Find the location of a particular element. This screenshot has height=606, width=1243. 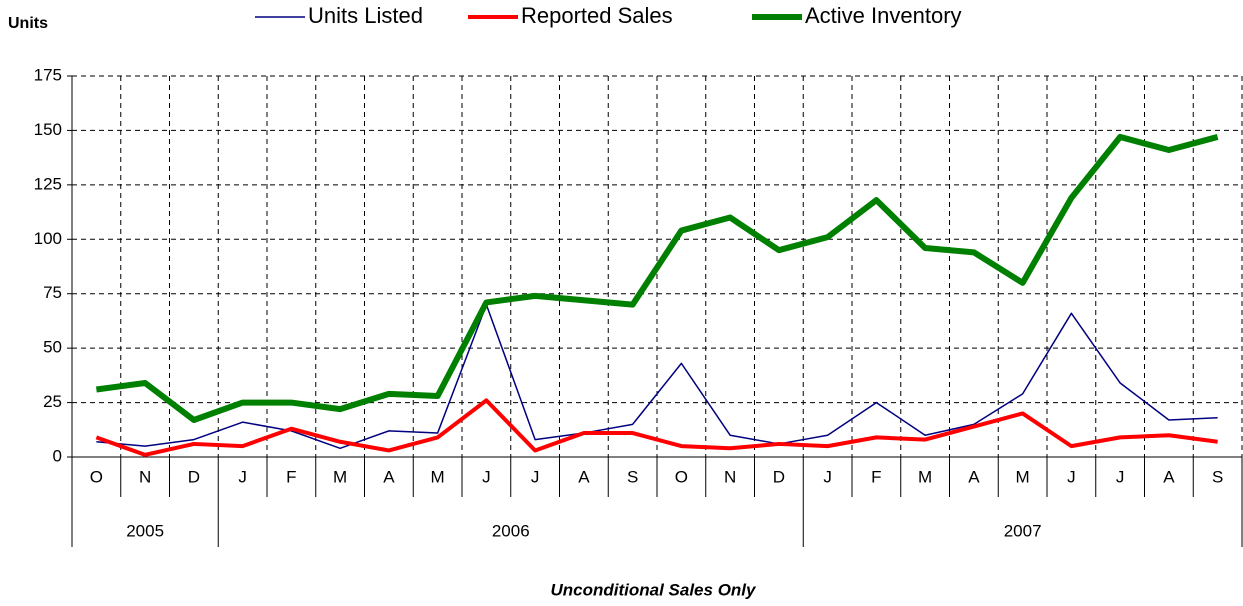

y-tick-label: 125 is located at coordinates (48, 183).